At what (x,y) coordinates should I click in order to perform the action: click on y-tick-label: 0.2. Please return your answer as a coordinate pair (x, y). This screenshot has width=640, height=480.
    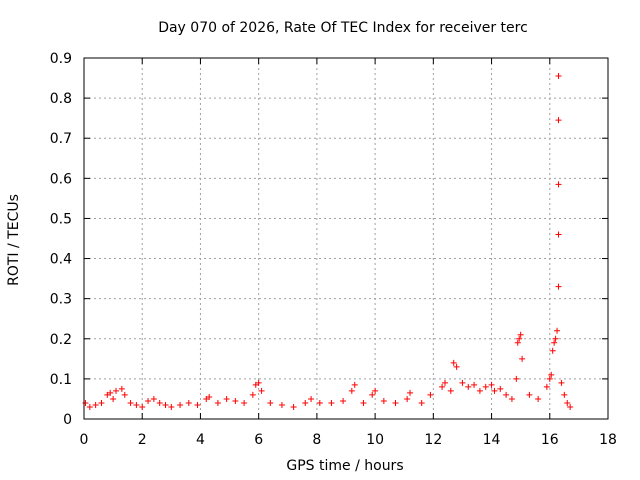
    Looking at the image, I should click on (61, 340).